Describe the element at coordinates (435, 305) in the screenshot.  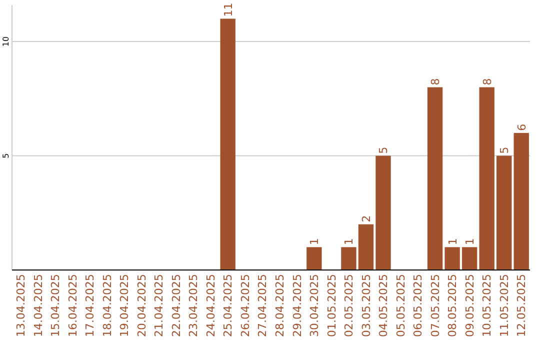
I see `x-tick-label: 07.05.2025` at that location.